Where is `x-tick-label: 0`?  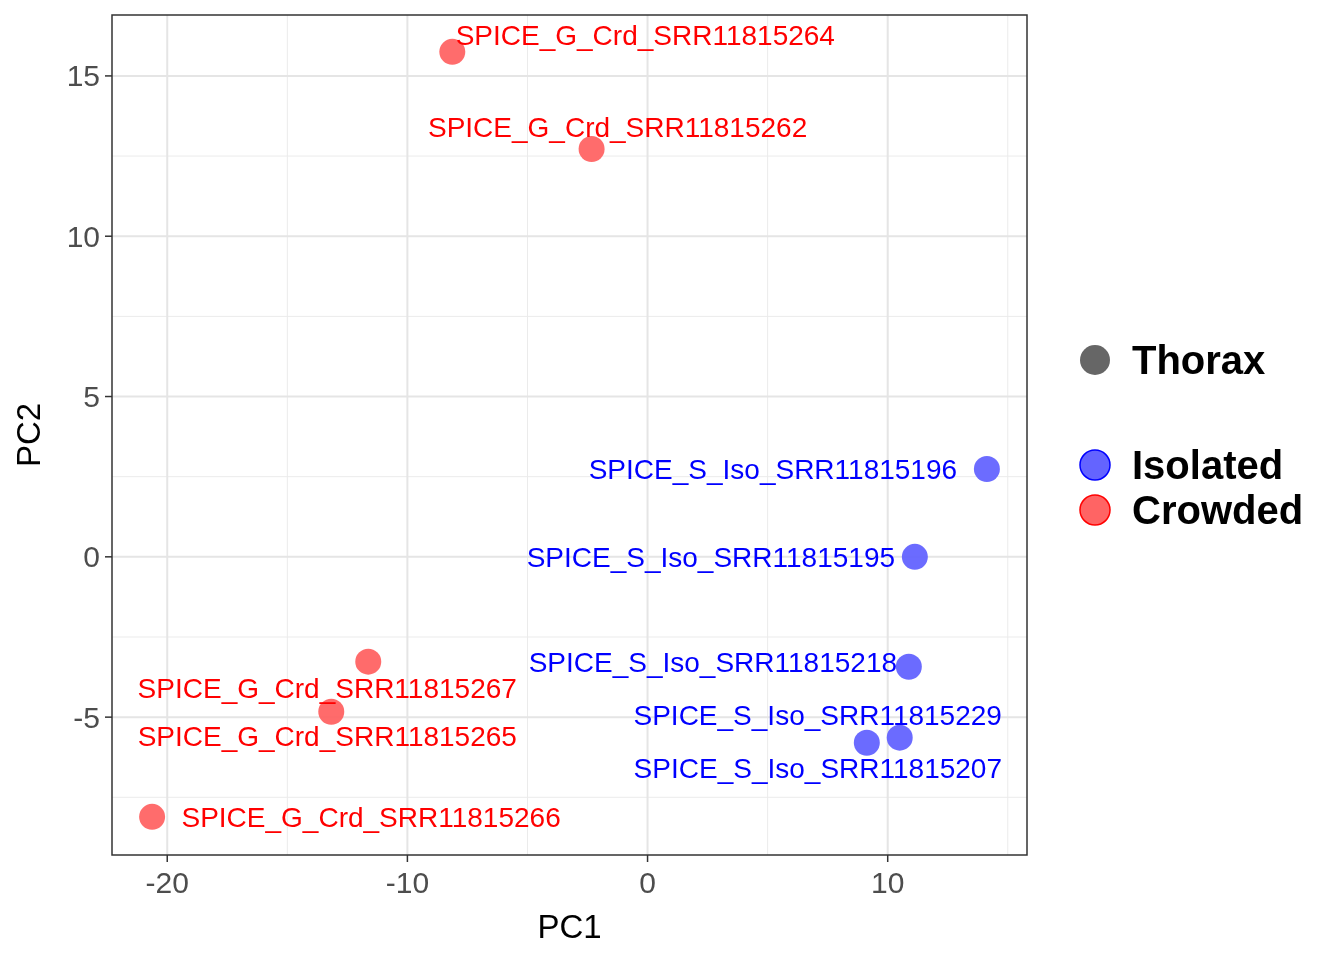
x-tick-label: 0 is located at coordinates (647, 882).